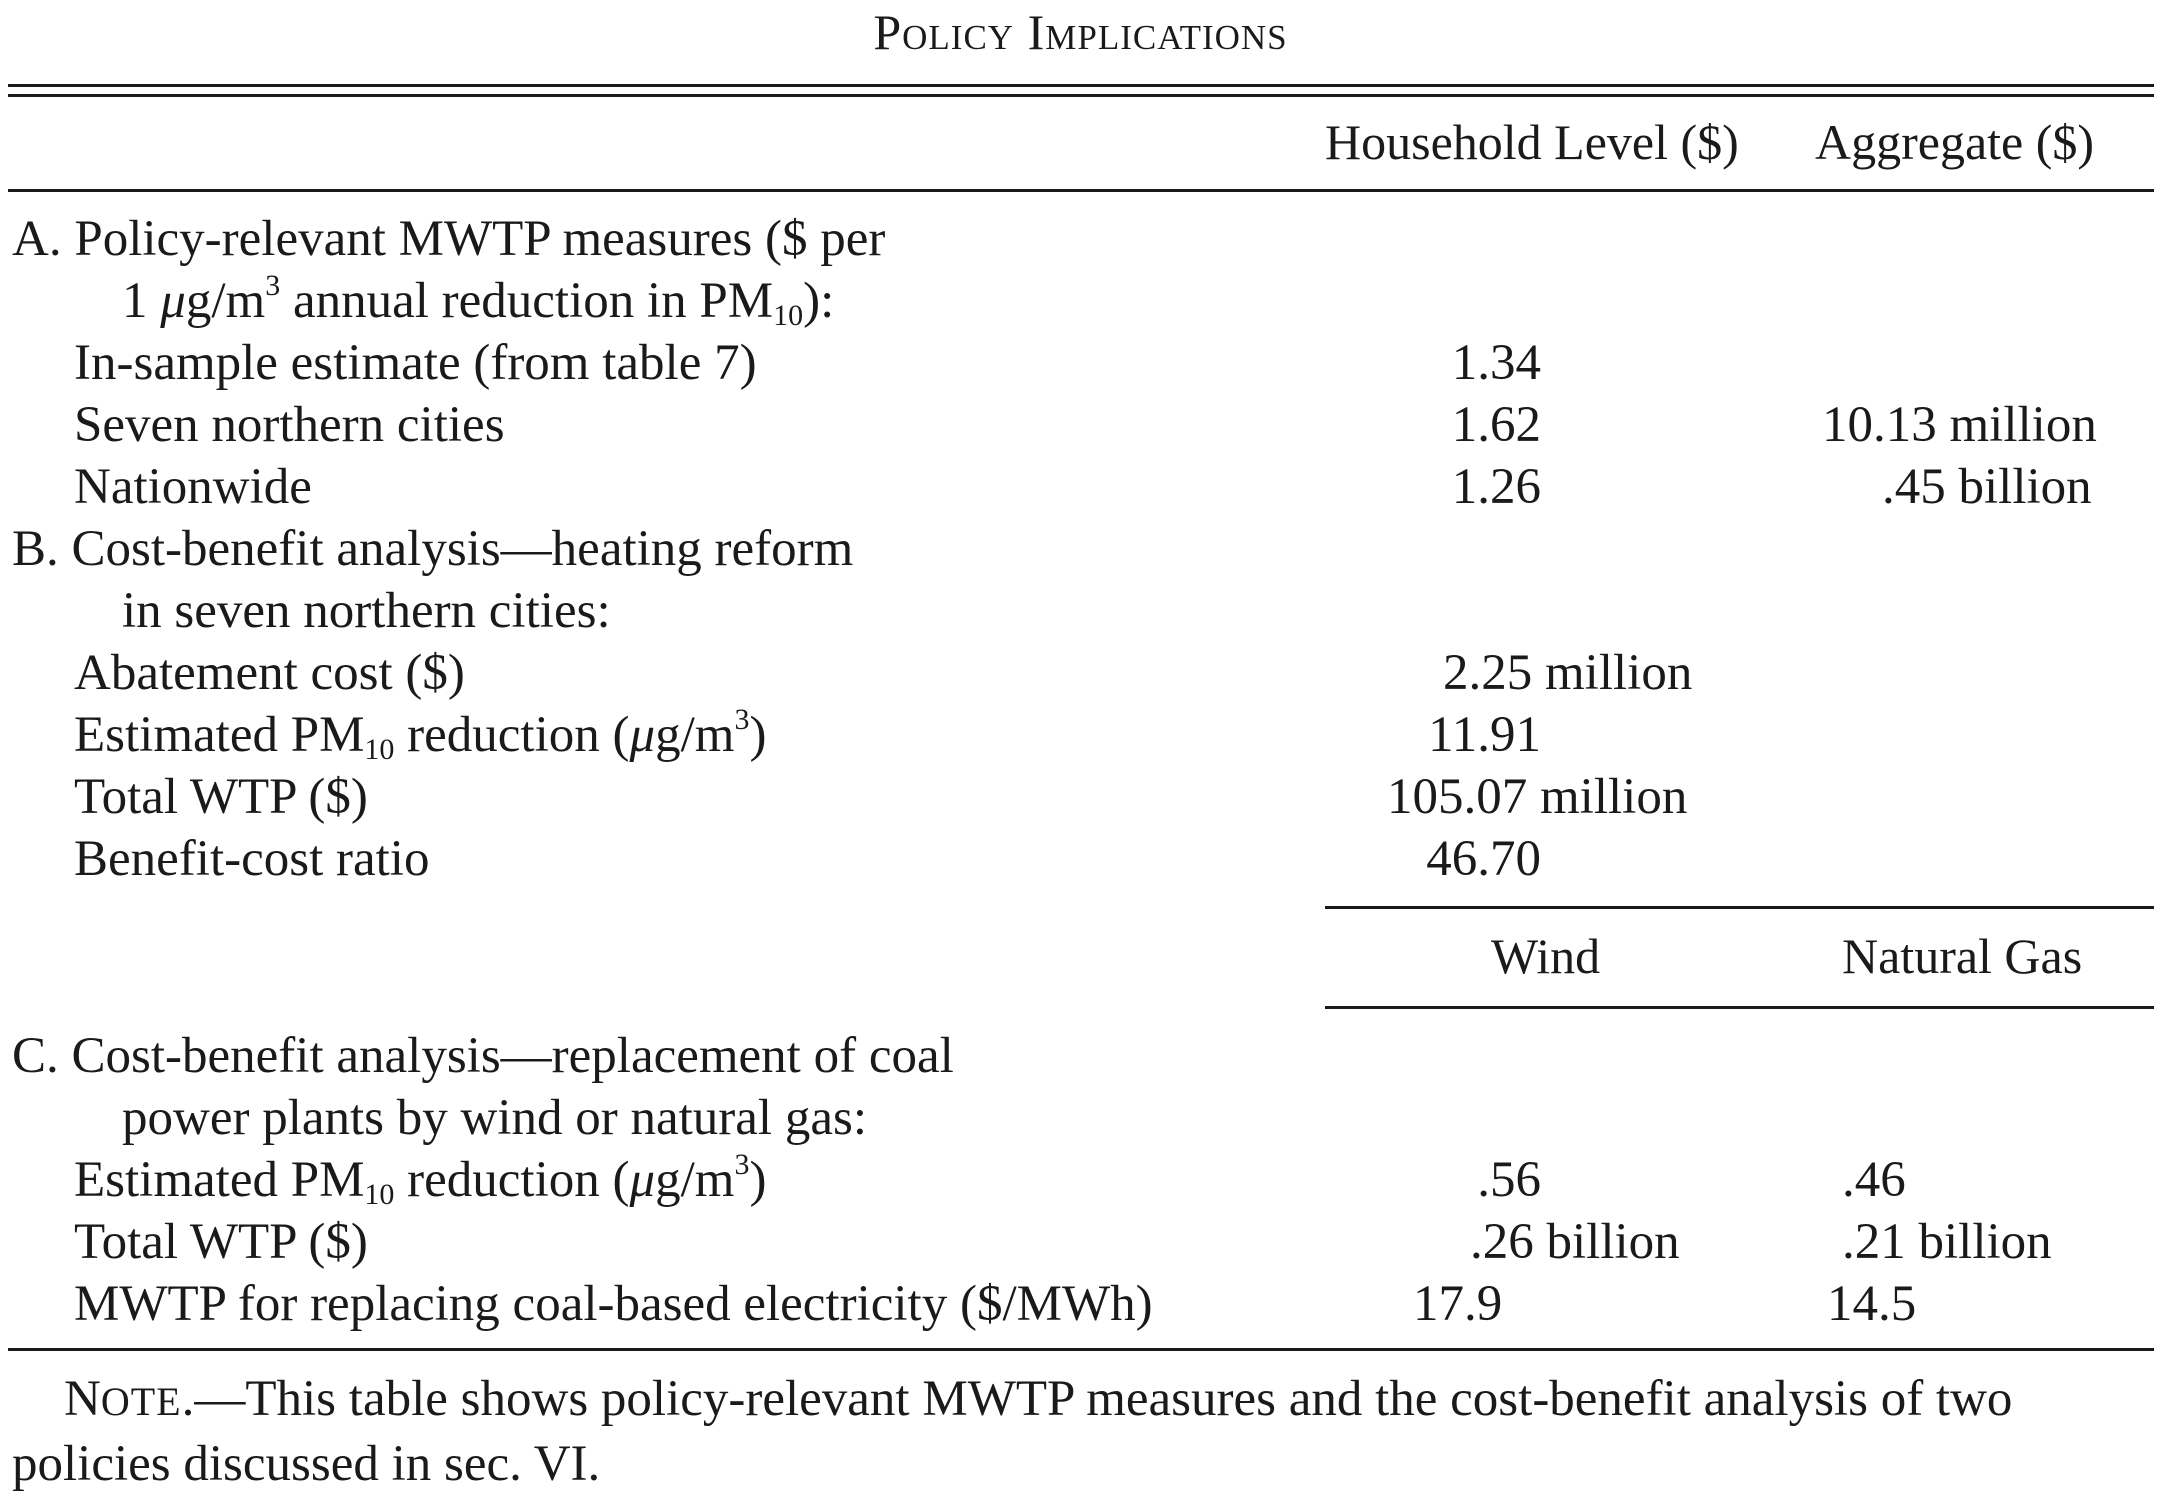 This screenshot has height=1496, width=2161. I want to click on column-header-wind: Wind, so click(1546, 956).